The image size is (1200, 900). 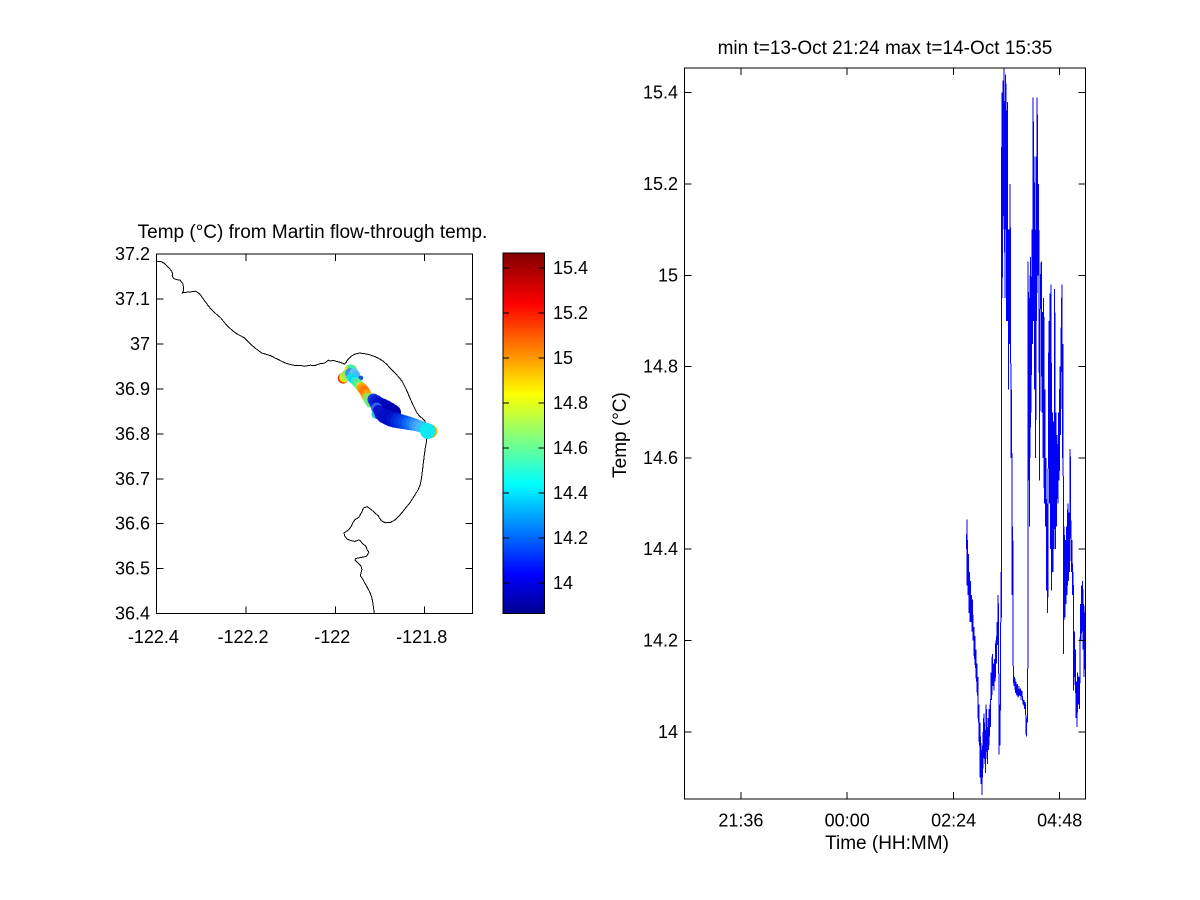 I want to click on svg-text: 36.9, so click(x=132, y=389).